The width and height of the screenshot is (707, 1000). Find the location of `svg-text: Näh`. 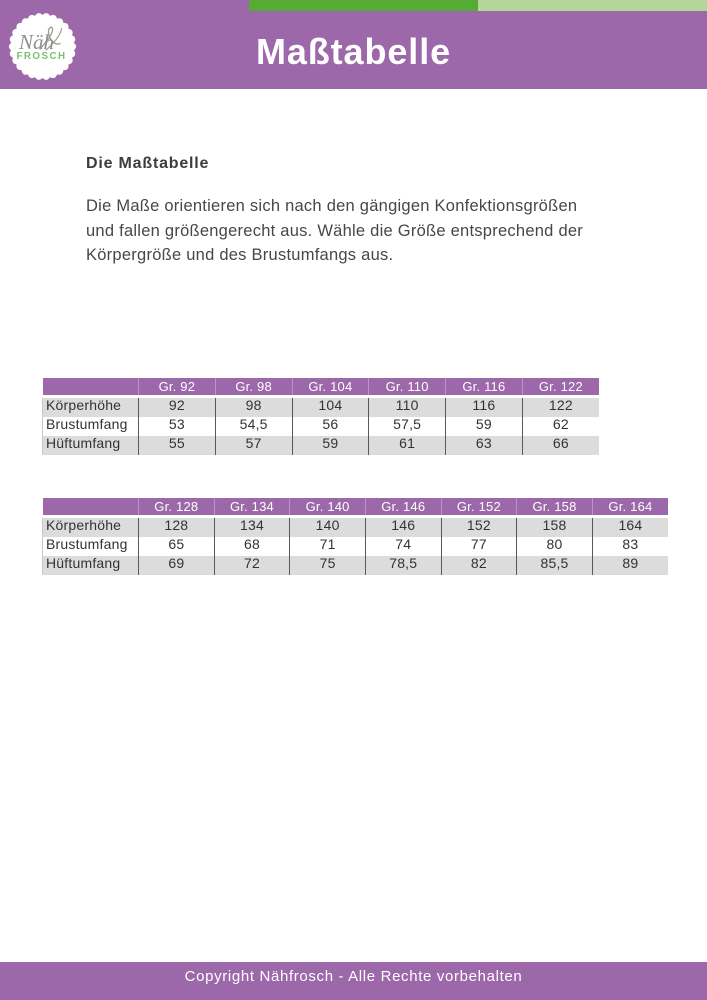

svg-text: Näh is located at coordinates (36, 42).